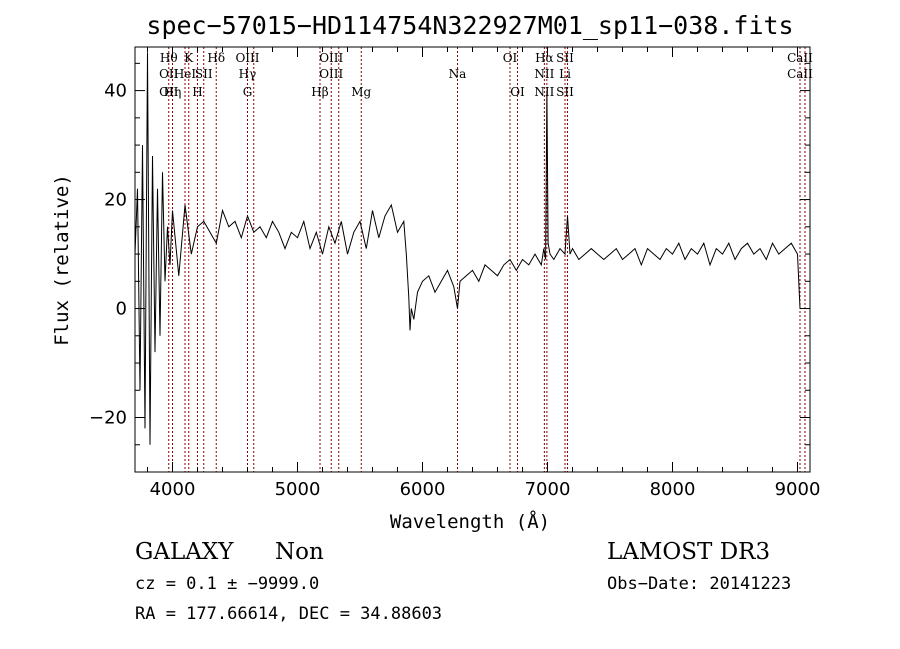 The height and width of the screenshot is (649, 900). What do you see at coordinates (189, 58) in the screenshot?
I see `line-label: K` at bounding box center [189, 58].